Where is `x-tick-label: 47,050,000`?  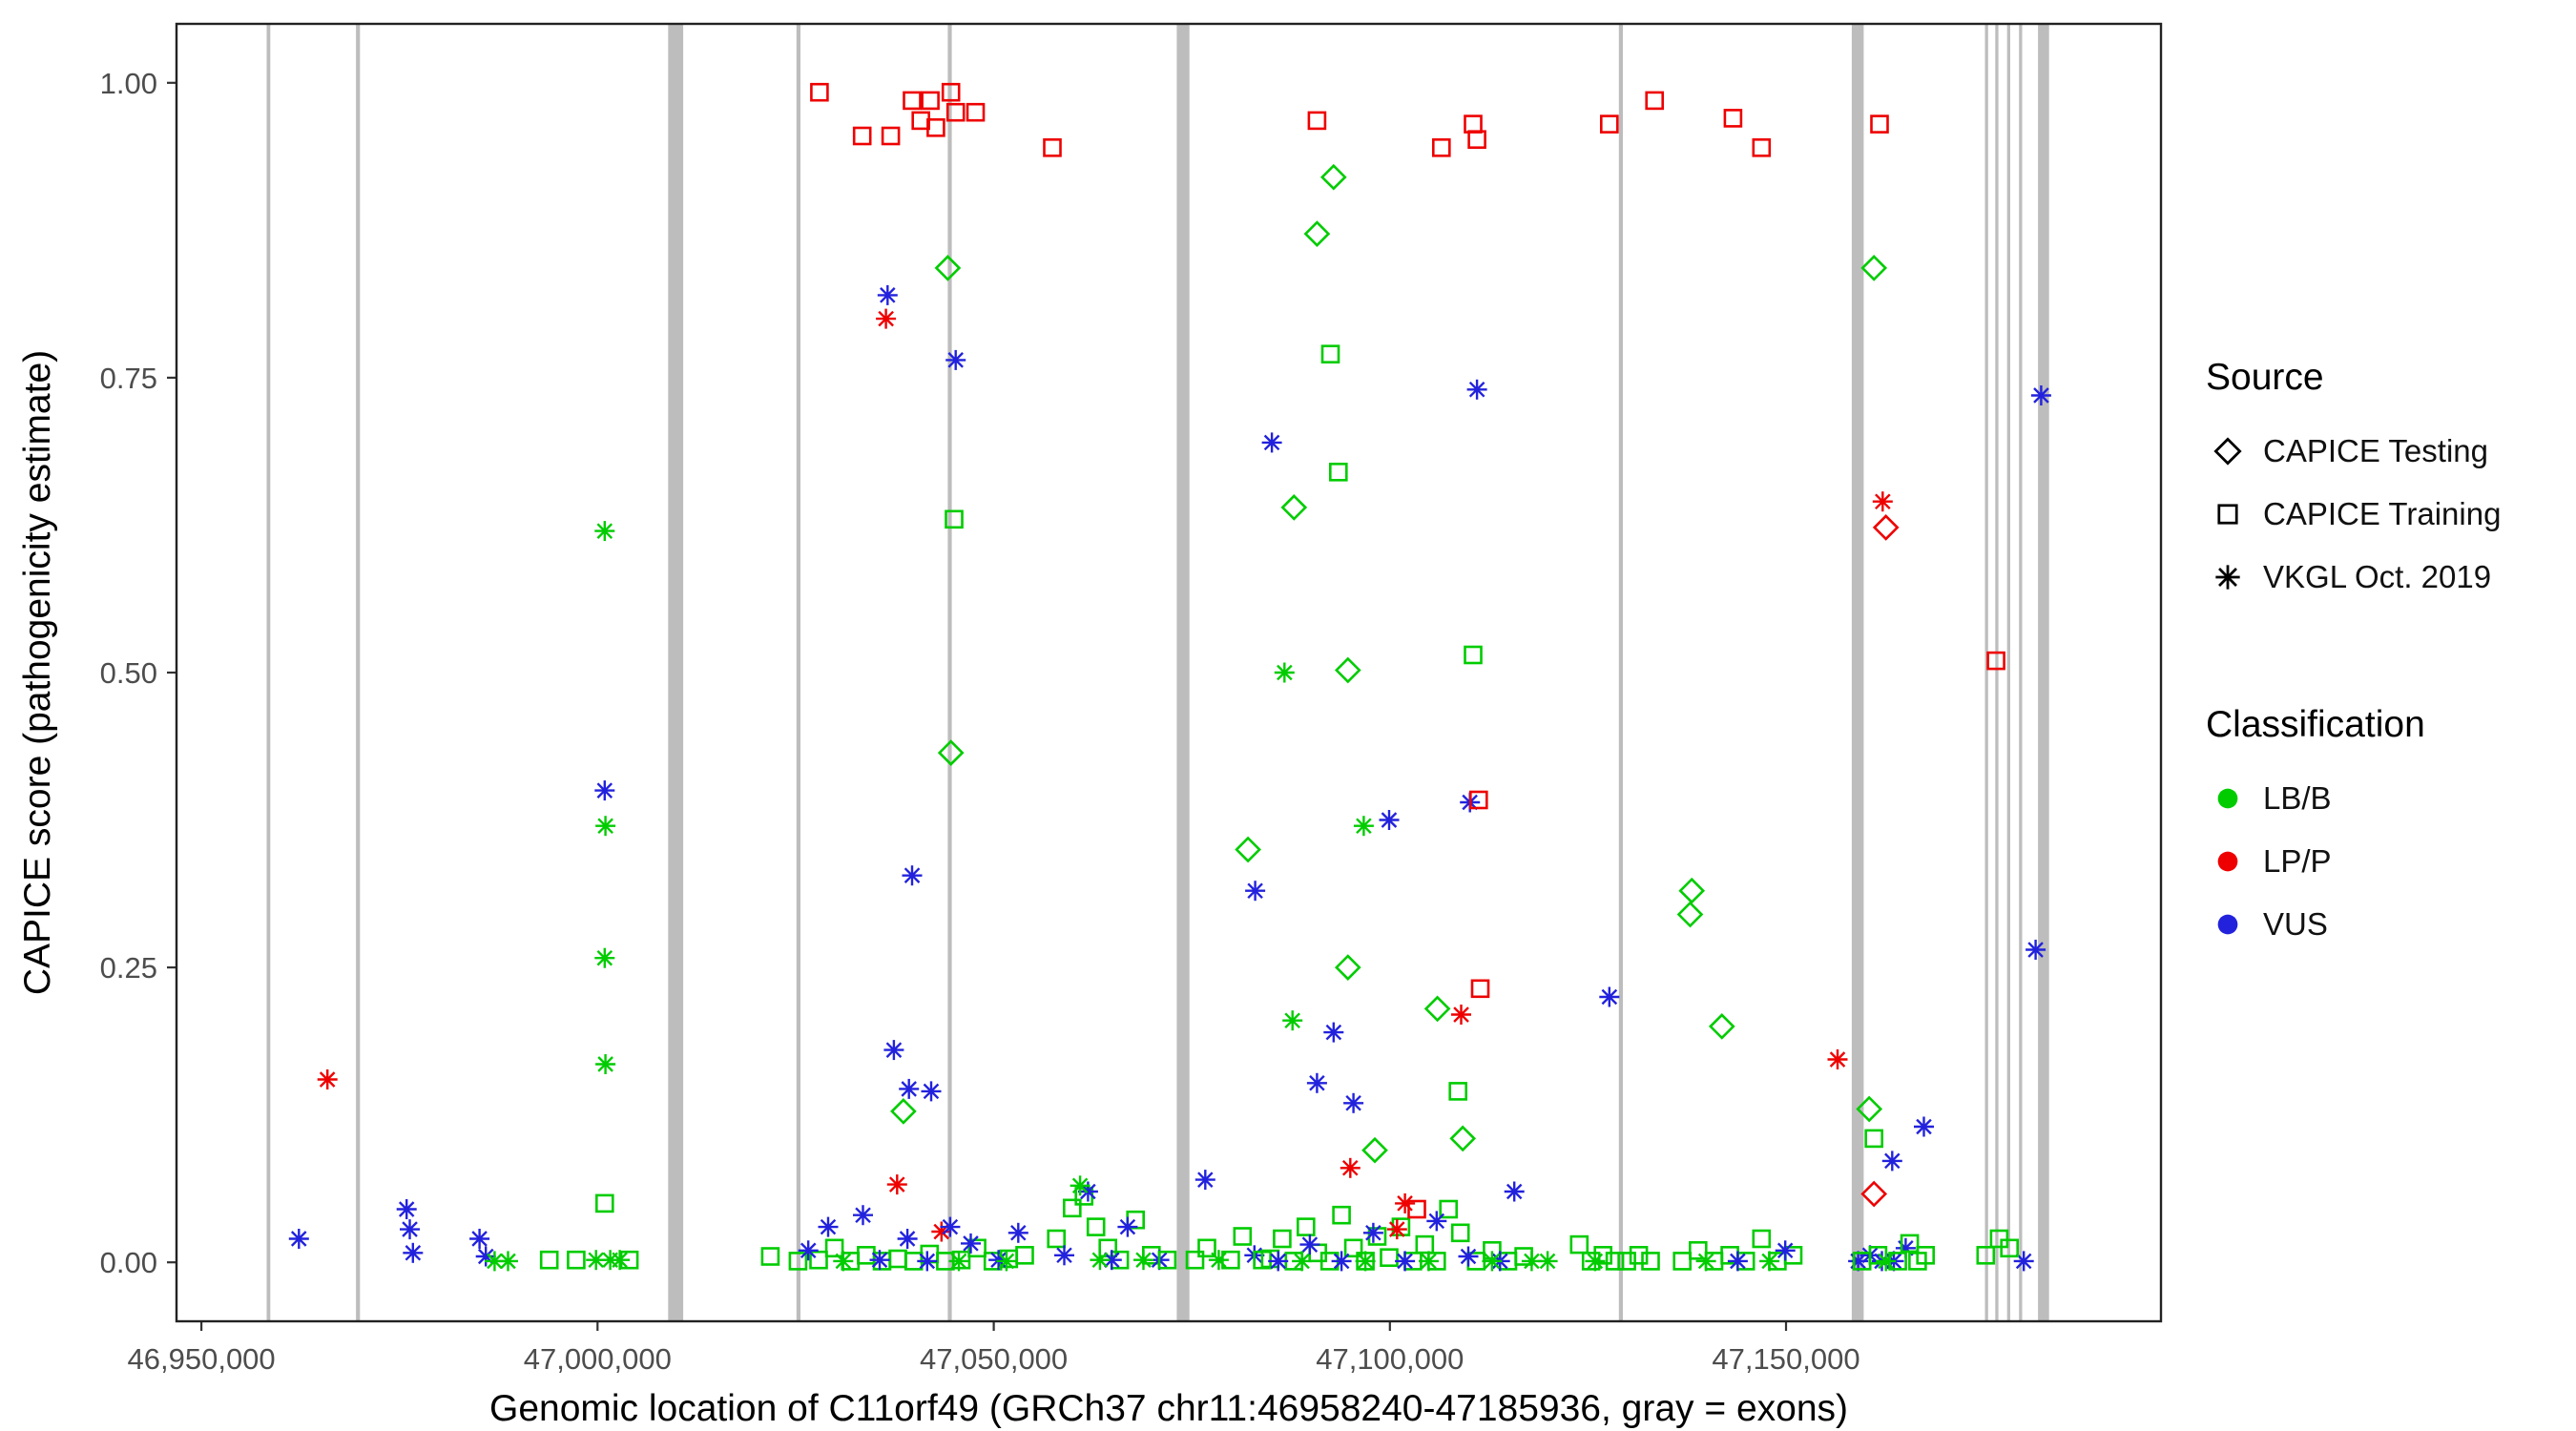
x-tick-label: 47,050,000 is located at coordinates (994, 1359).